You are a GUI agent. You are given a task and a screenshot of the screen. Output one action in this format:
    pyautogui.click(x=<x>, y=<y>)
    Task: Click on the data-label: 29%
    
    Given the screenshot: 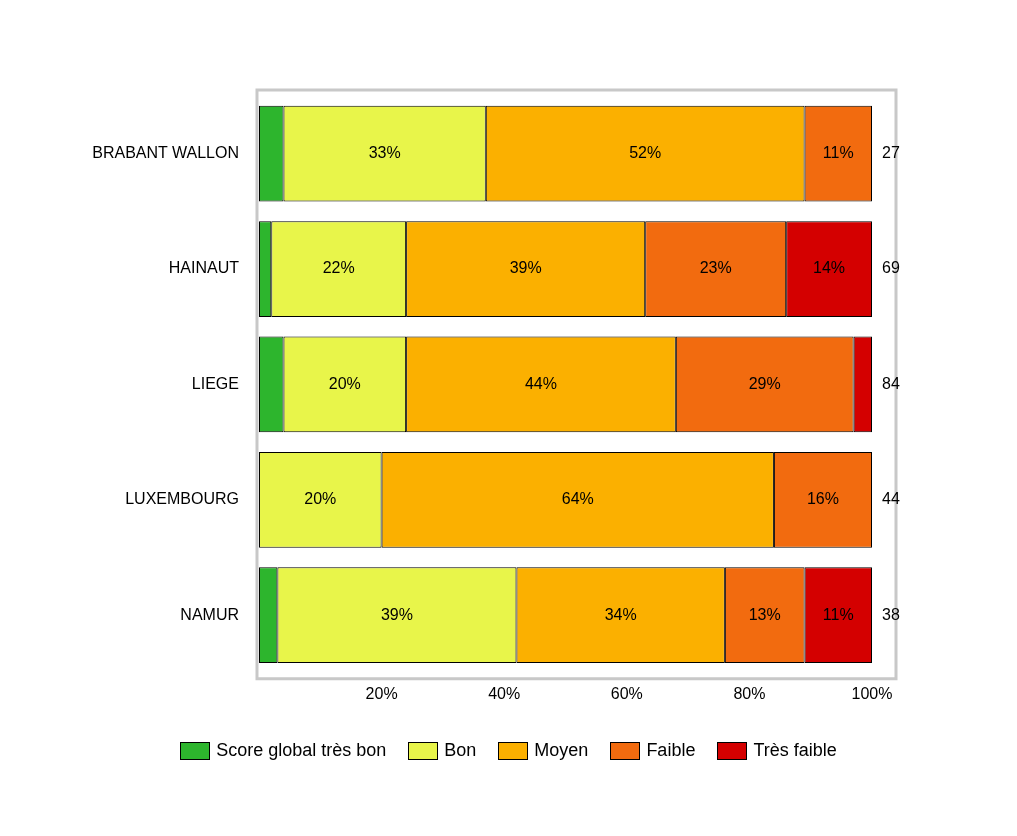 What is the action you would take?
    pyautogui.click(x=764, y=383)
    